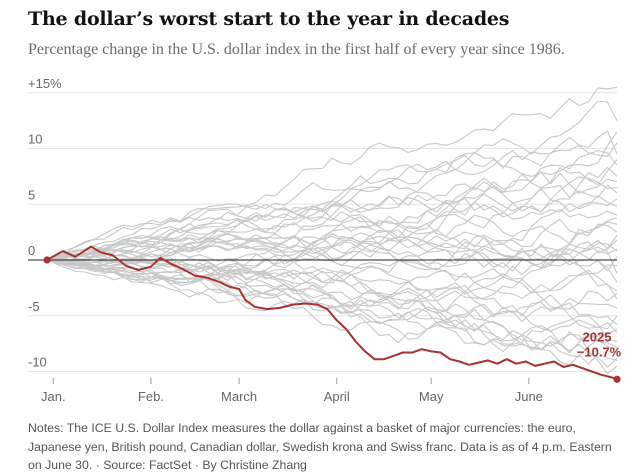 This screenshot has height=475, width=635. Describe the element at coordinates (31, 250) in the screenshot. I see `y-tick-label: 0` at that location.